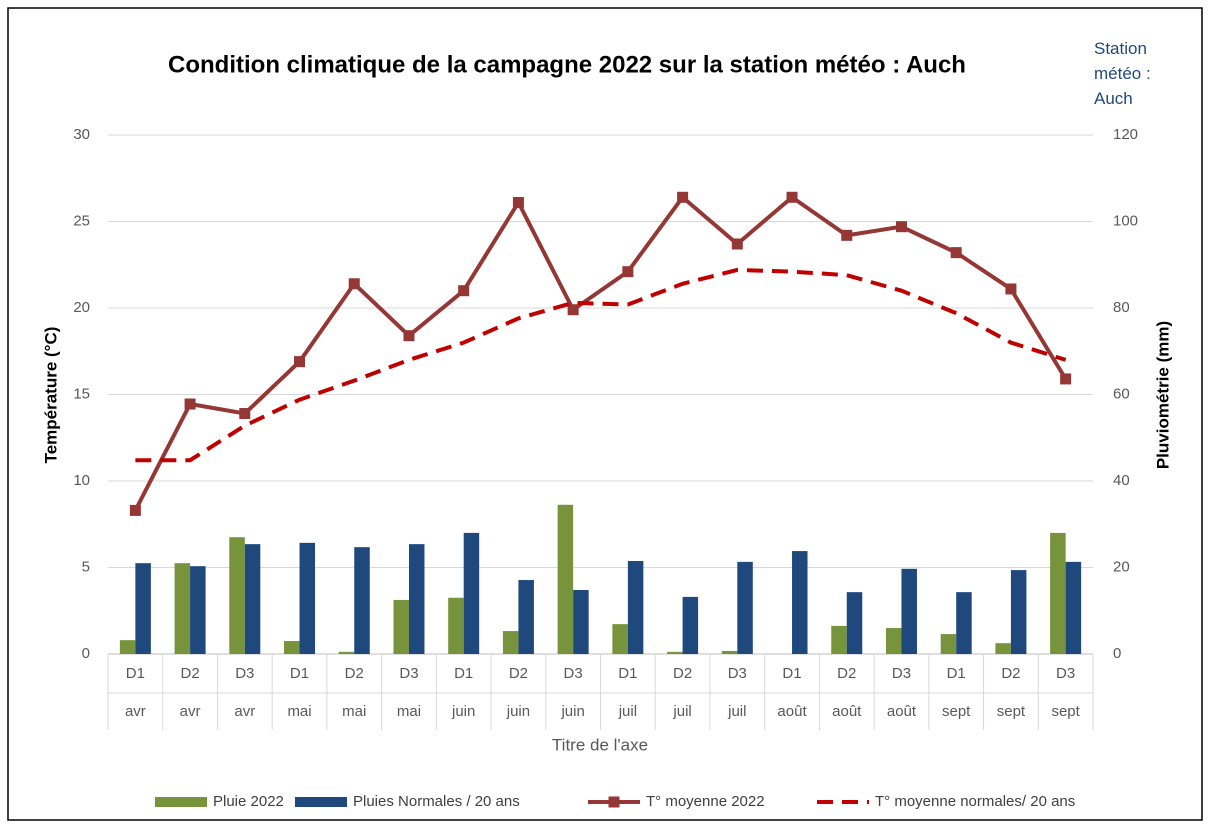 The image size is (1210, 827). Describe the element at coordinates (50, 395) in the screenshot. I see `y-axis-title: Température (°C)` at that location.